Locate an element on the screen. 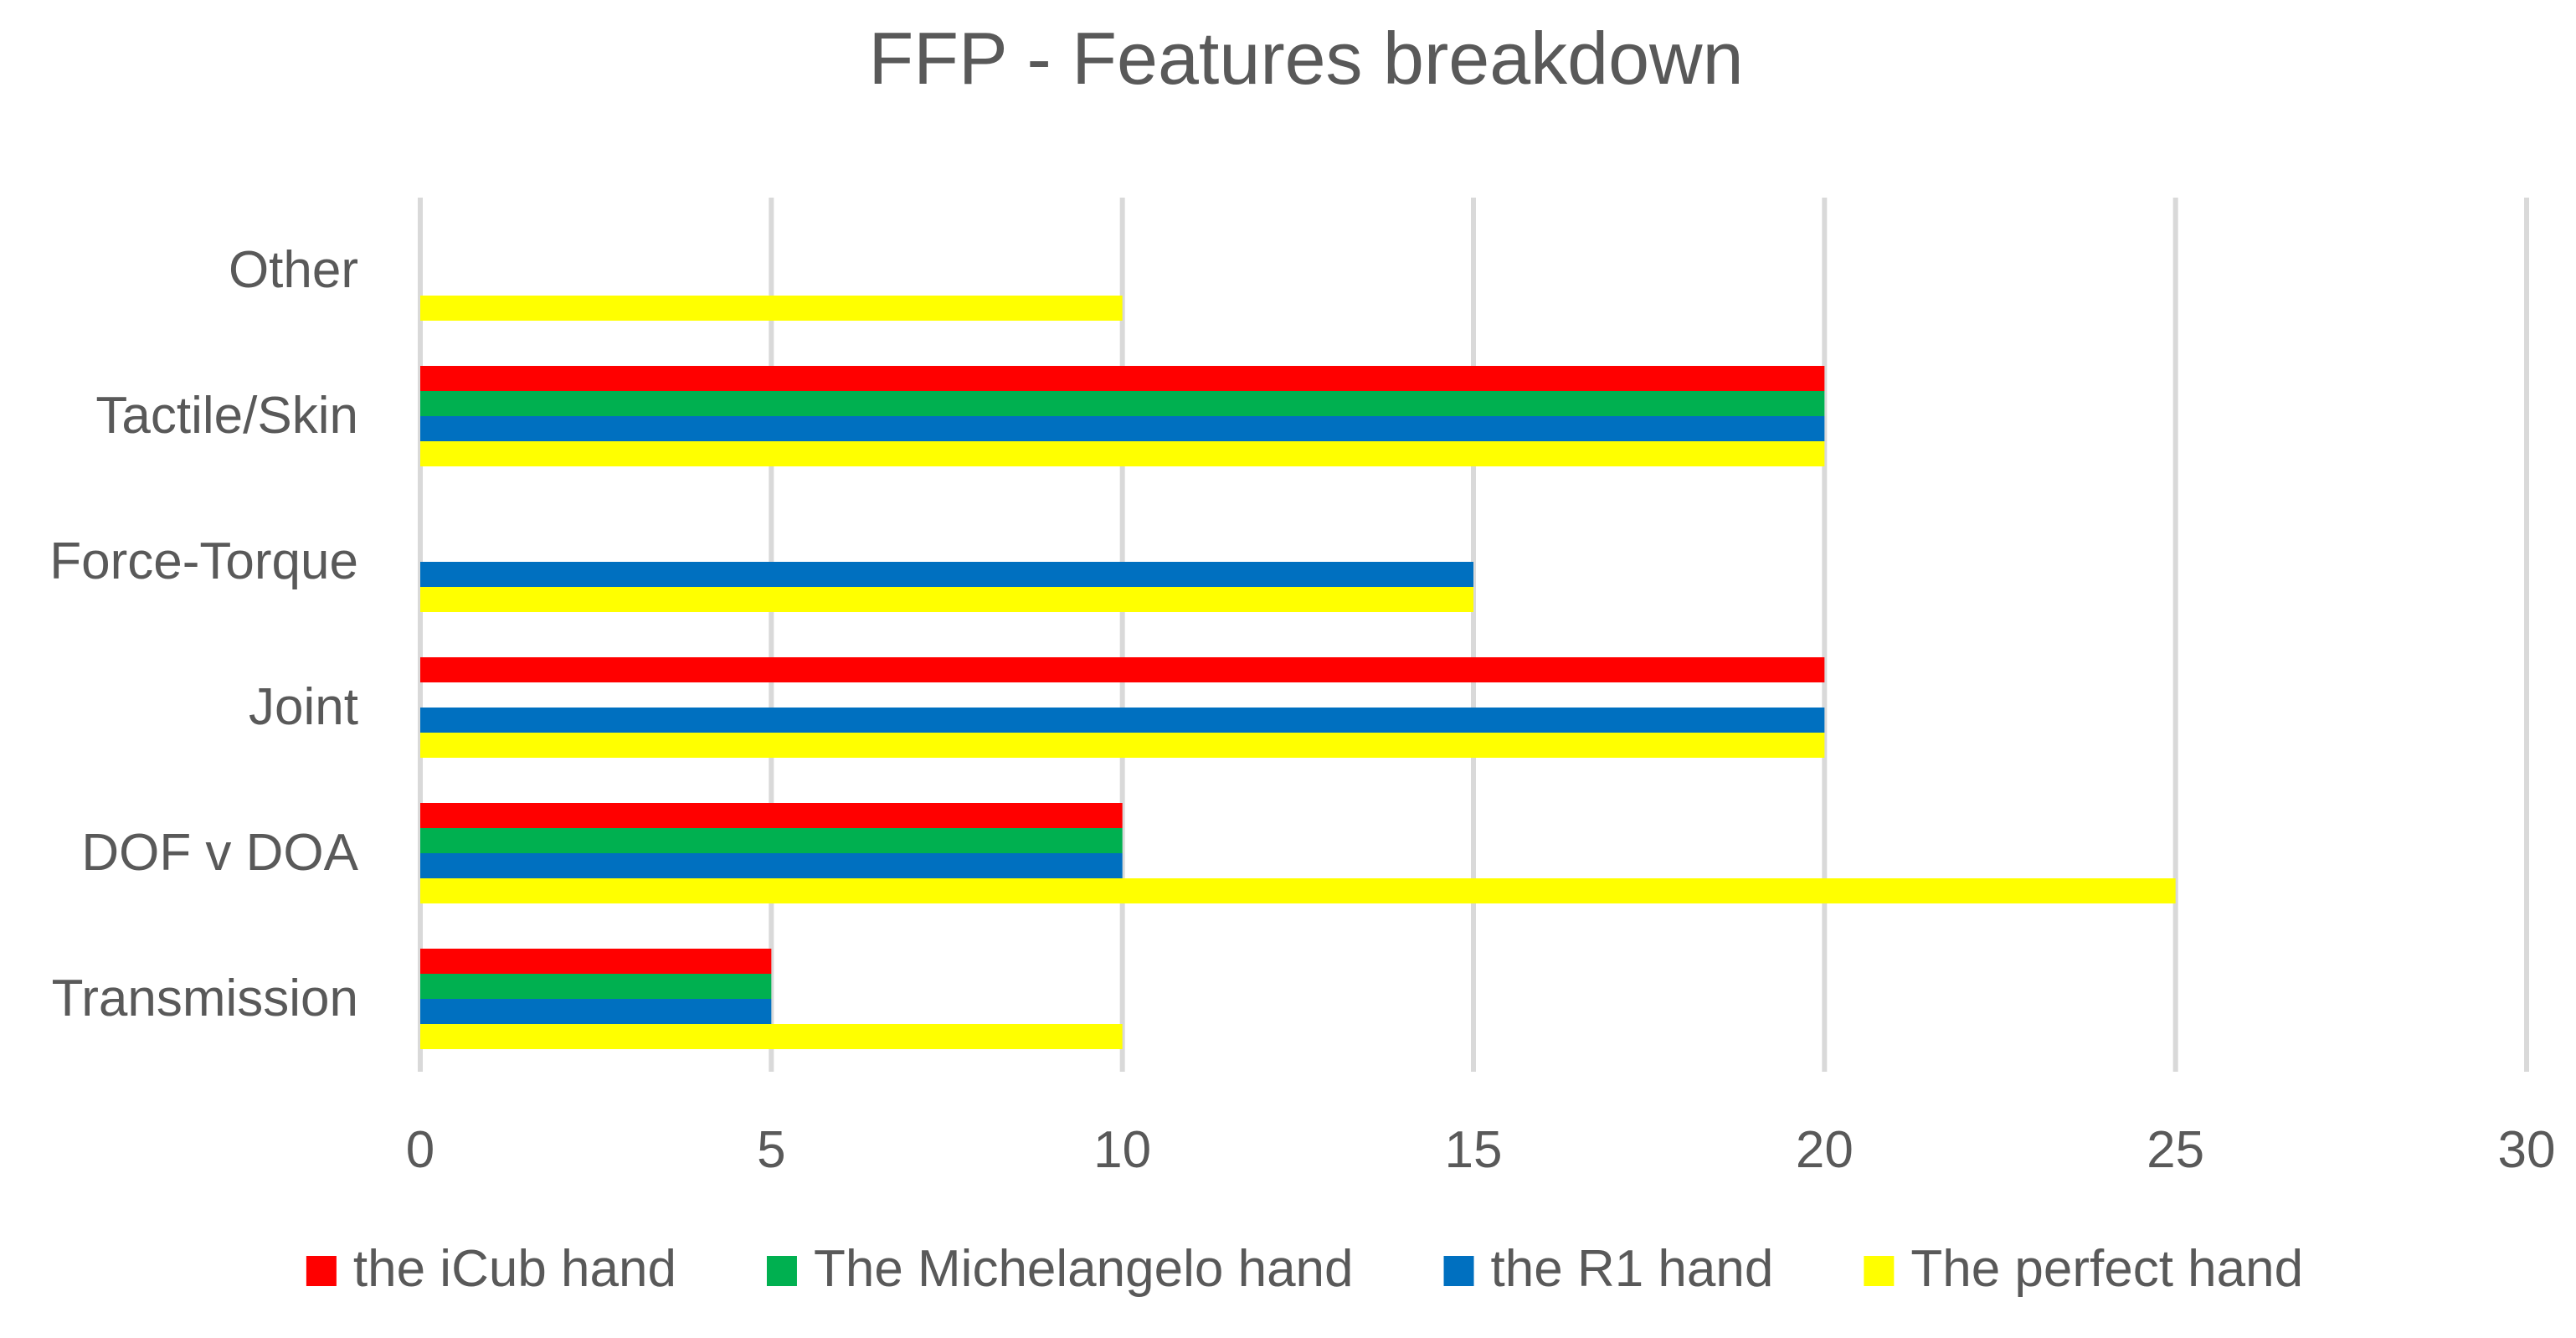 This screenshot has height=1338, width=2576. x-tick-label: 10 is located at coordinates (1122, 1150).